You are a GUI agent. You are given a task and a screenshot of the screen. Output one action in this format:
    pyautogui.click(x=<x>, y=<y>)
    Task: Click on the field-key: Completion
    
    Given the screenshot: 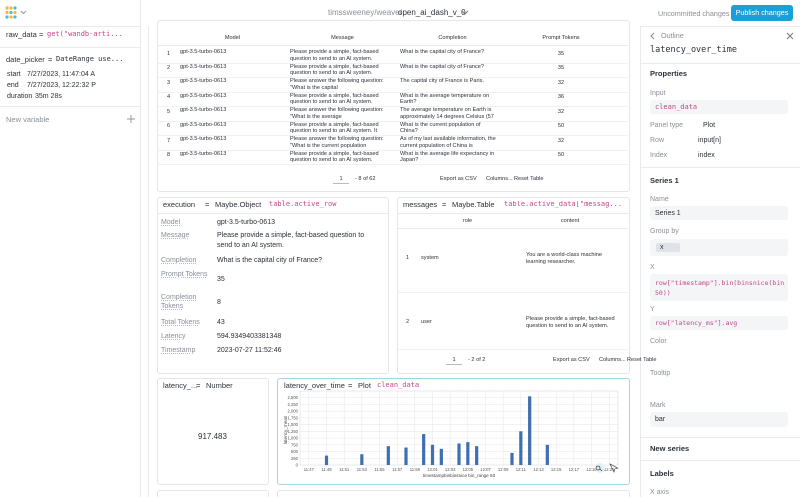 What is the action you would take?
    pyautogui.click(x=179, y=260)
    